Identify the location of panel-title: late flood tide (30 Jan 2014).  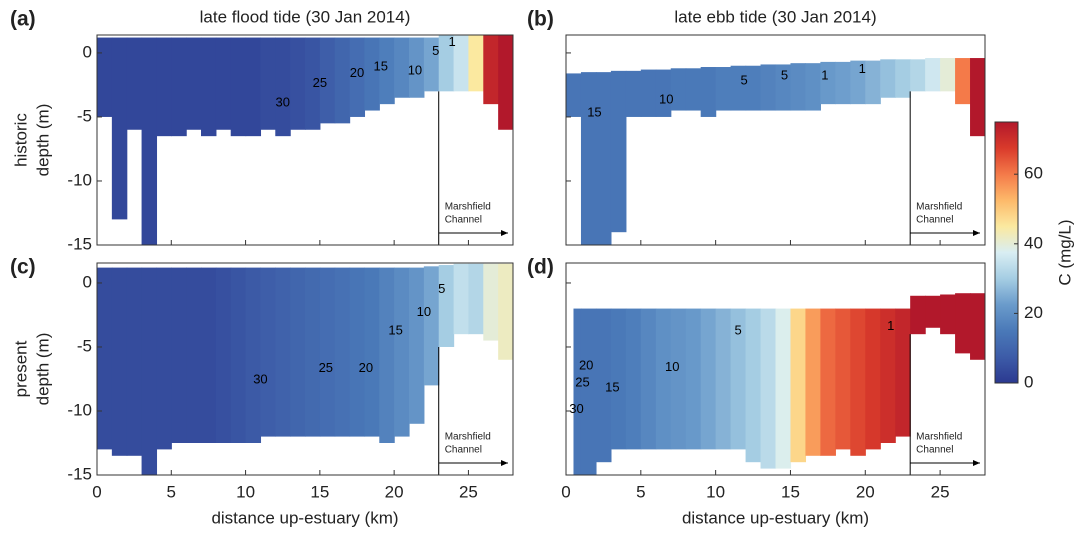
(305, 16).